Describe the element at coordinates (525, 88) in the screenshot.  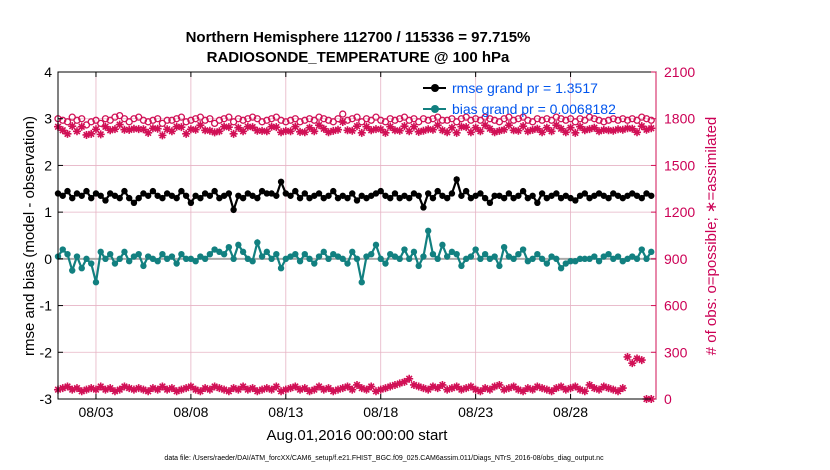
I see `legend-rmse-label: rmse grand pr = 1.3517` at that location.